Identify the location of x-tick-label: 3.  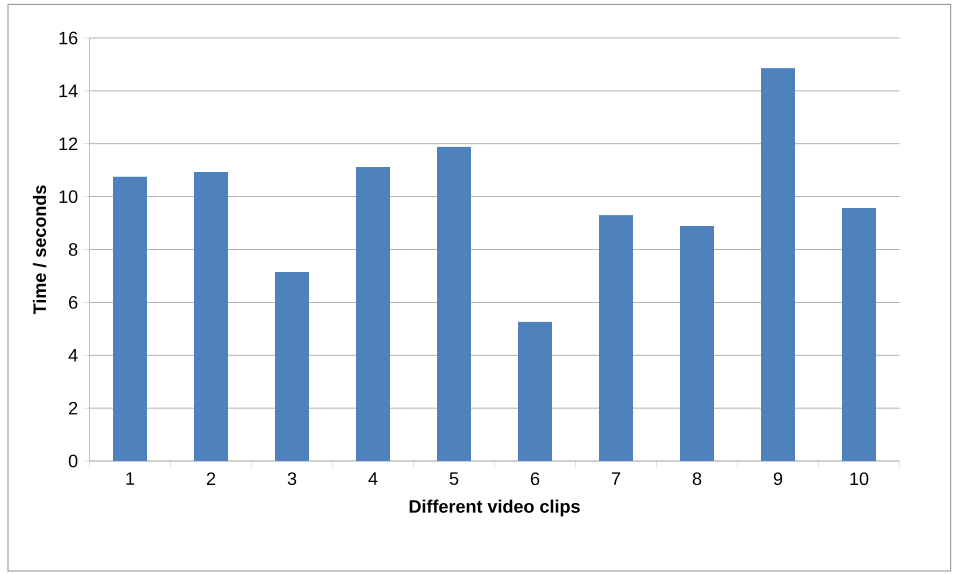
(292, 479).